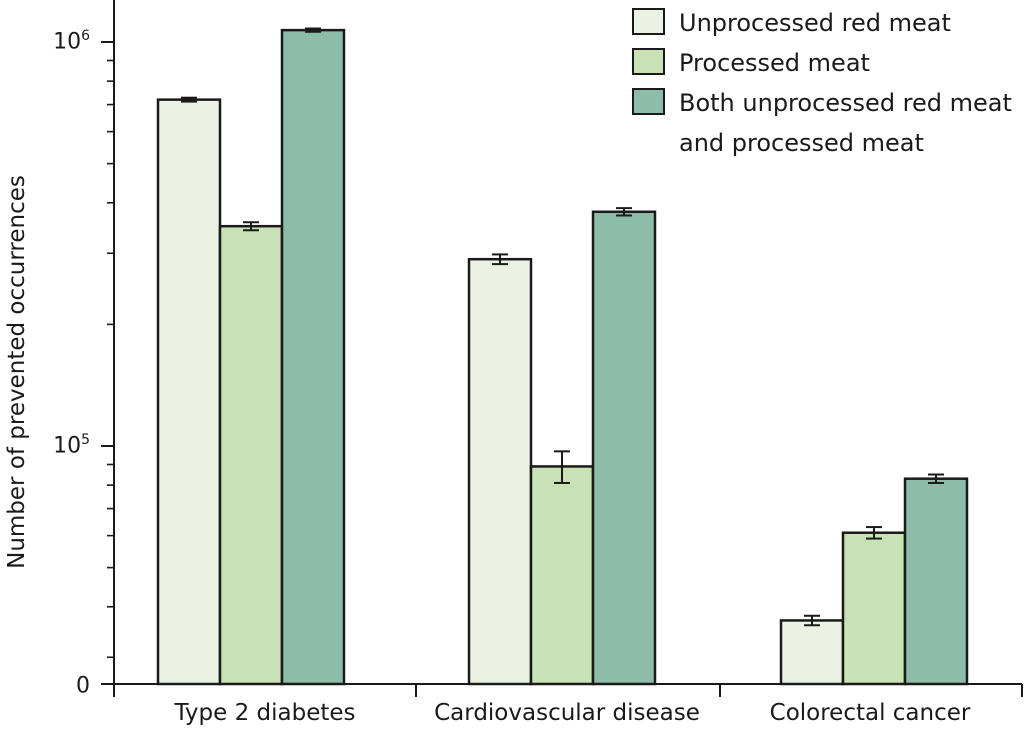  Describe the element at coordinates (17, 372) in the screenshot. I see `y-axis-label: Number of prevented occurrences` at that location.